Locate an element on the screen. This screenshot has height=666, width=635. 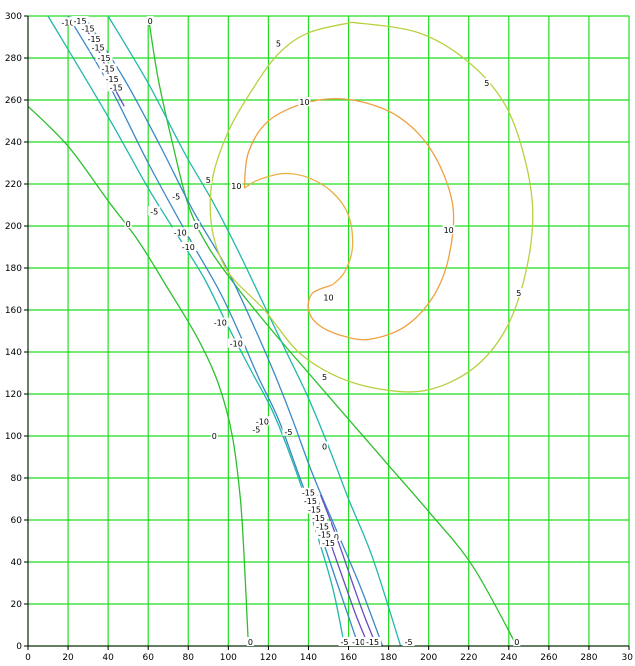
y-tick-label: 40 is located at coordinates (17, 563).